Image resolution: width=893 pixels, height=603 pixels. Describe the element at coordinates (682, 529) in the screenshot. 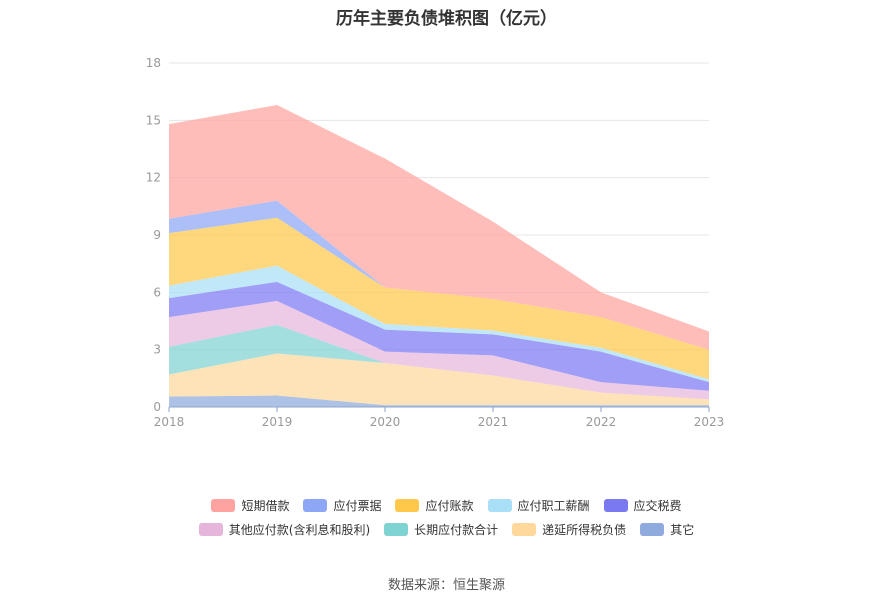

I see `legend-label: 其它` at that location.